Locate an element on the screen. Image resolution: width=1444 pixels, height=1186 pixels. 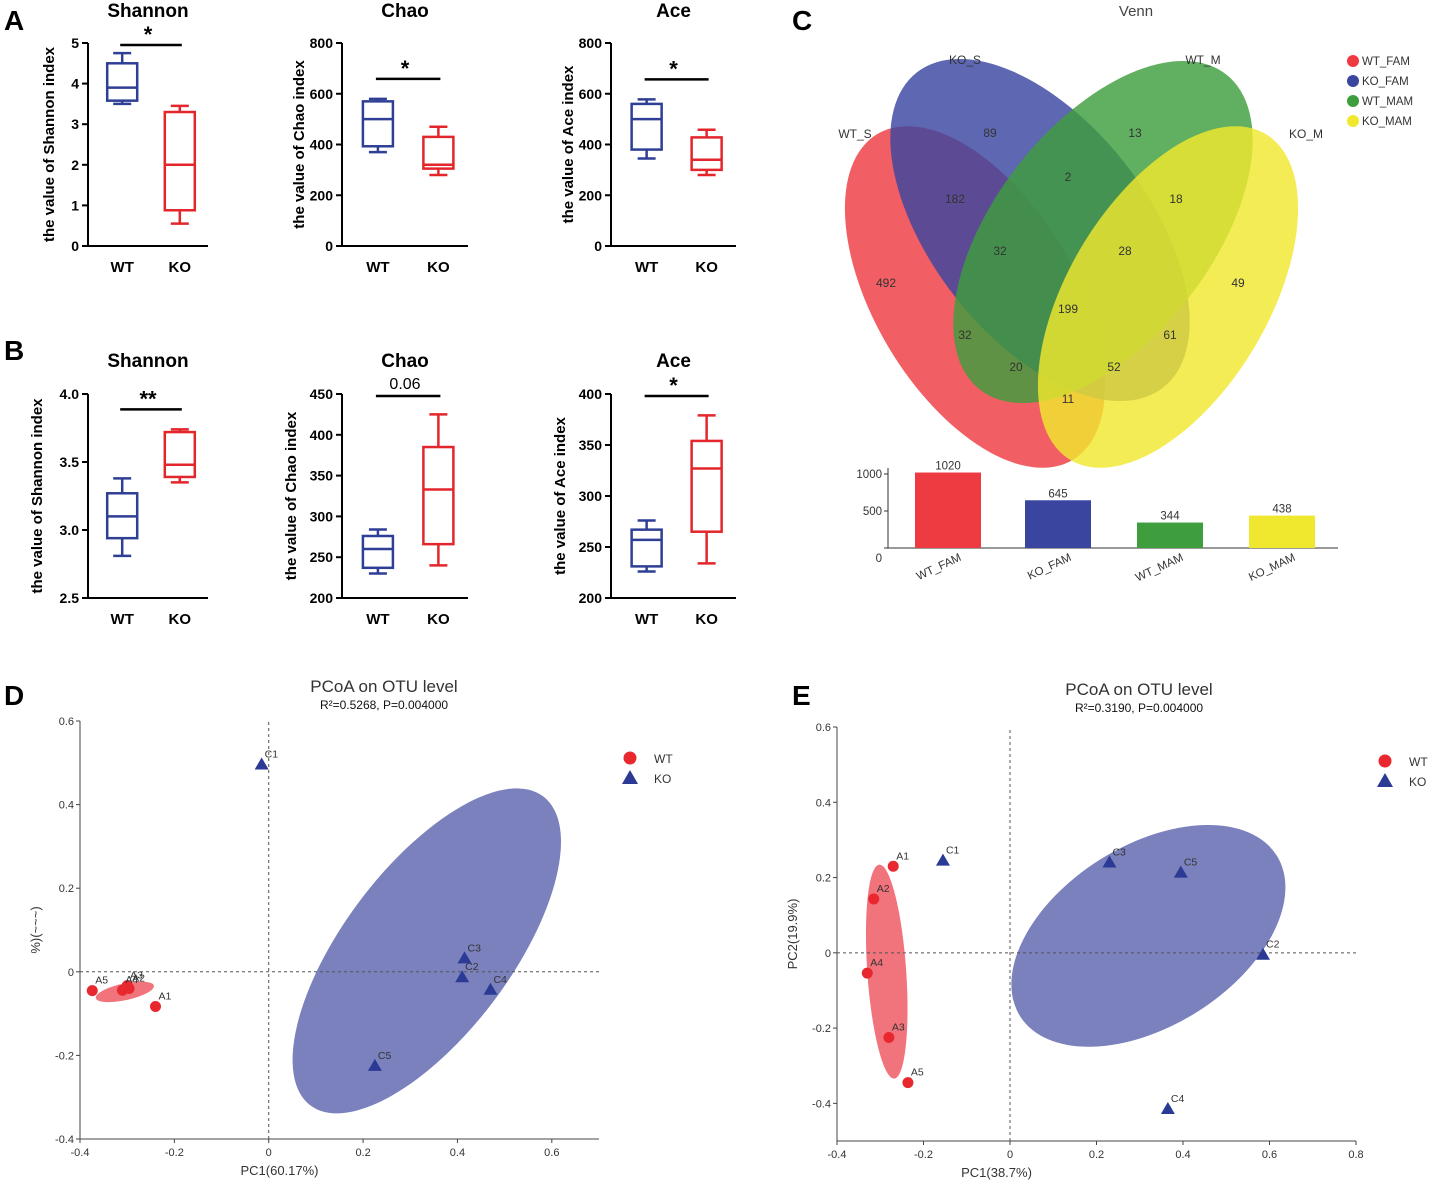
point-label: C2 is located at coordinates (1273, 945).